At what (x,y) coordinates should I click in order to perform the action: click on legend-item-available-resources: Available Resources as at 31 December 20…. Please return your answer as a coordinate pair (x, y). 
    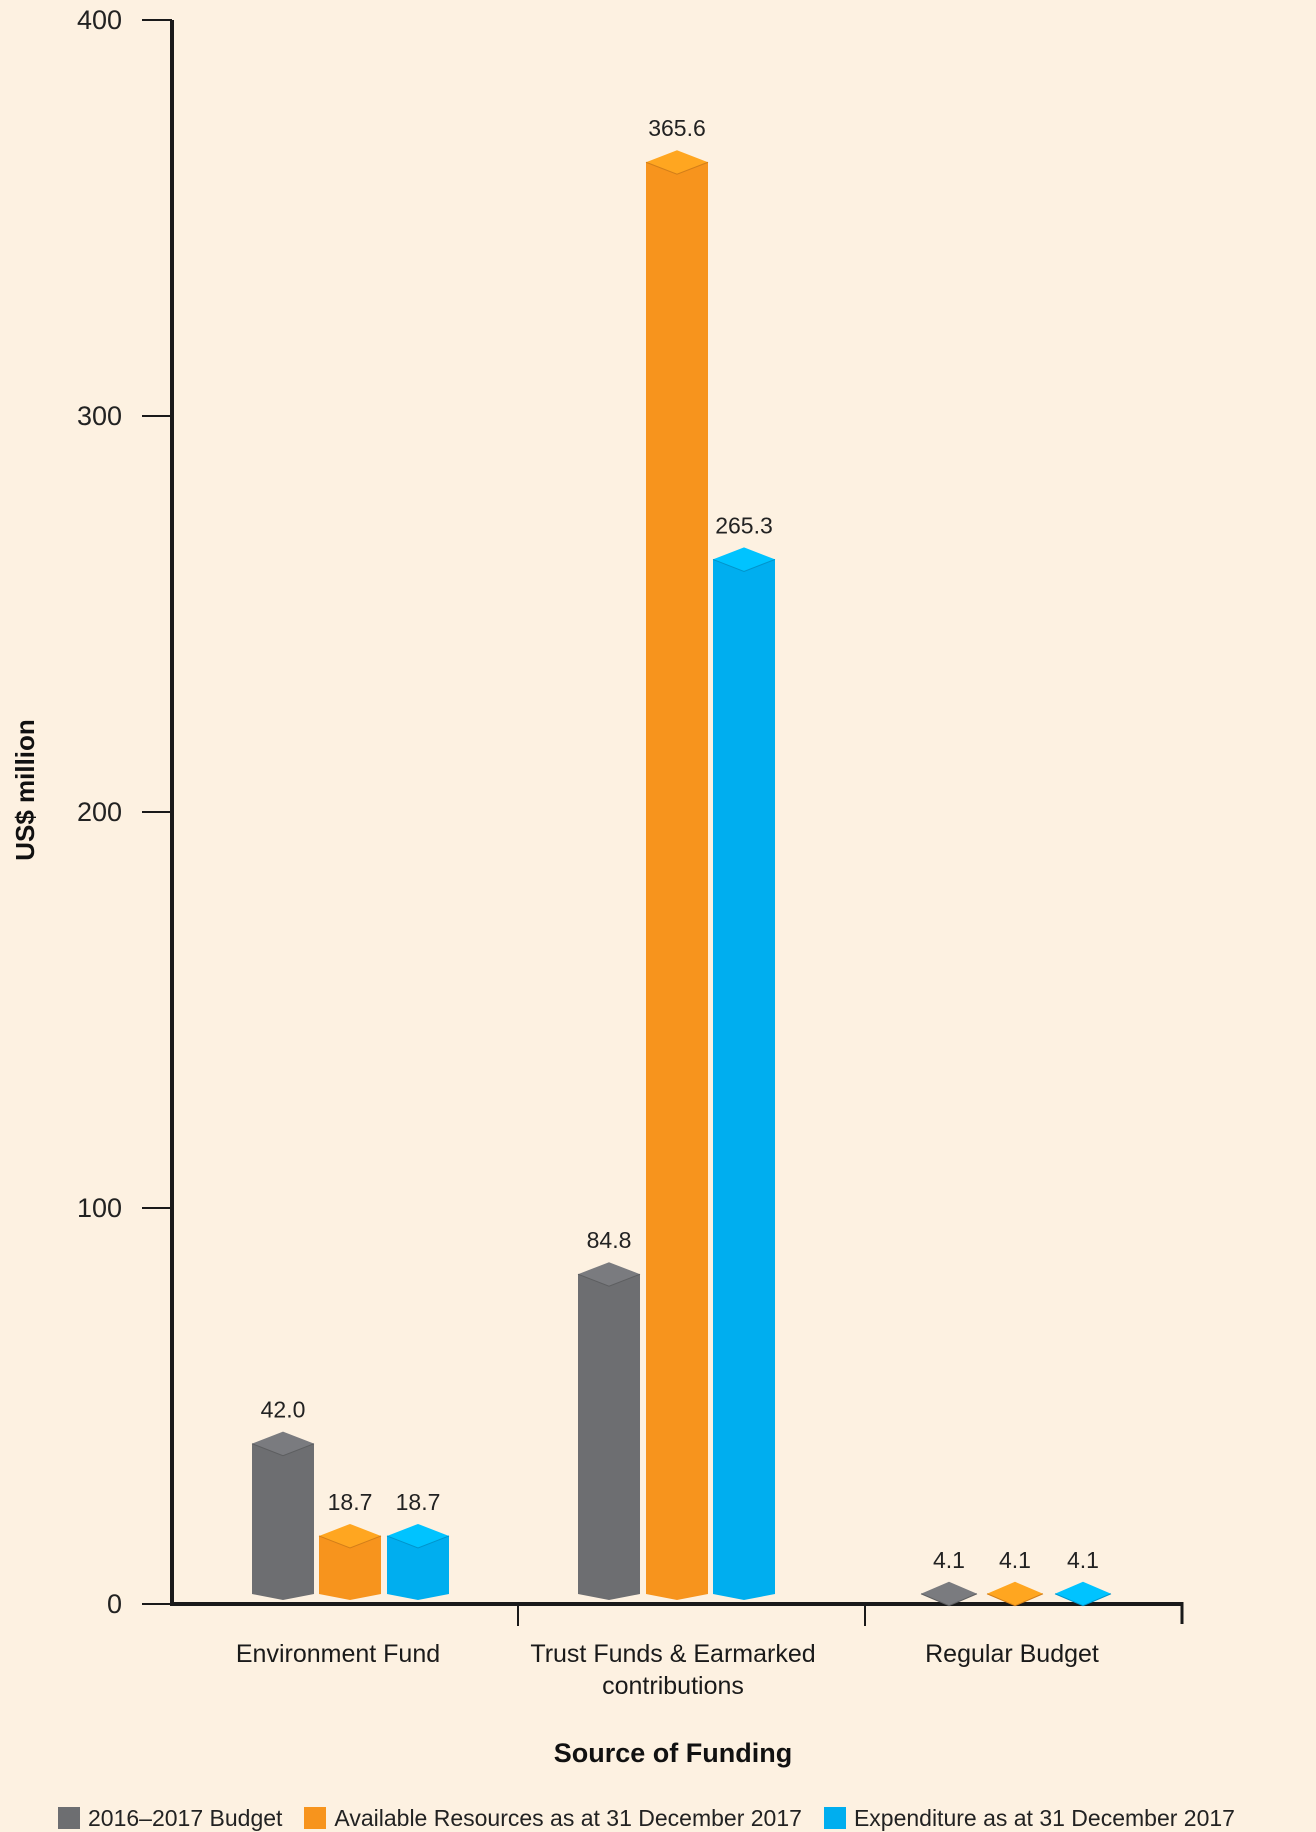
    Looking at the image, I should click on (553, 1818).